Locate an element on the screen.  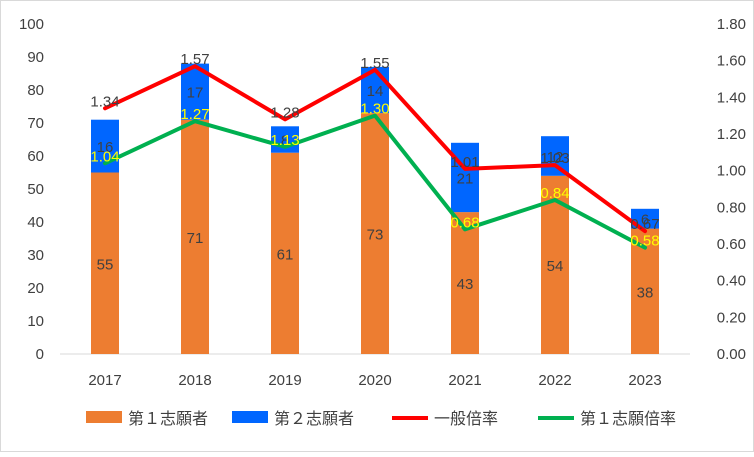
general-ratio-label: 1.57 is located at coordinates (194, 59).